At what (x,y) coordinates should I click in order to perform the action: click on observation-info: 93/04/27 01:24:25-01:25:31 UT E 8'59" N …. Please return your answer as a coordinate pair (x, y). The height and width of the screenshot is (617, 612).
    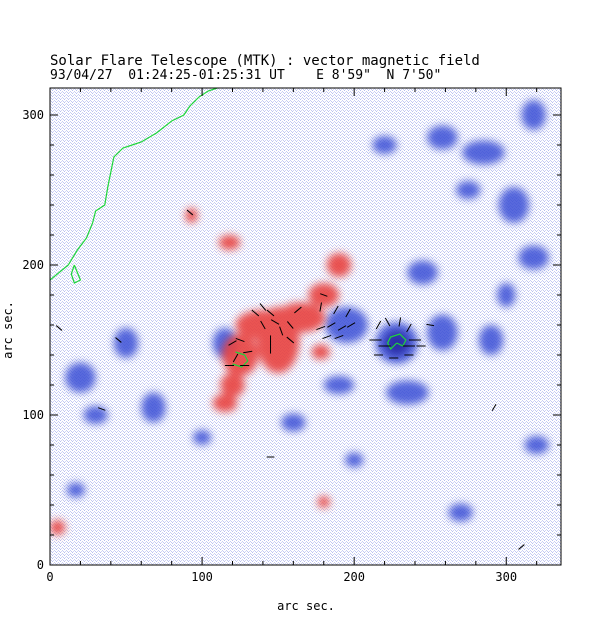
    Looking at the image, I should click on (246, 75).